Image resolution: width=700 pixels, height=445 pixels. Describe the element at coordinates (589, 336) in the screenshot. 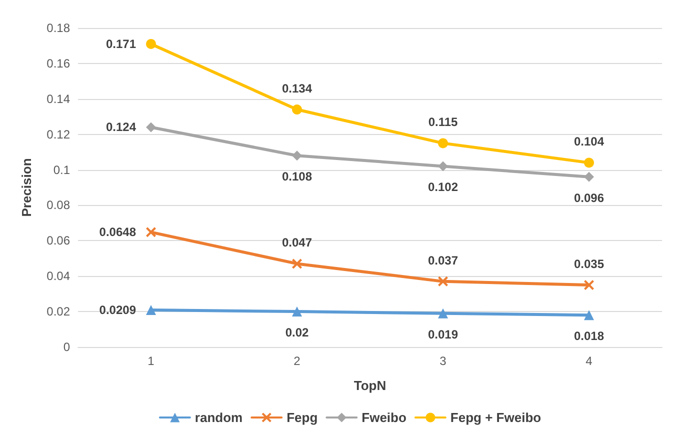

I see `data-label: 0.018` at that location.